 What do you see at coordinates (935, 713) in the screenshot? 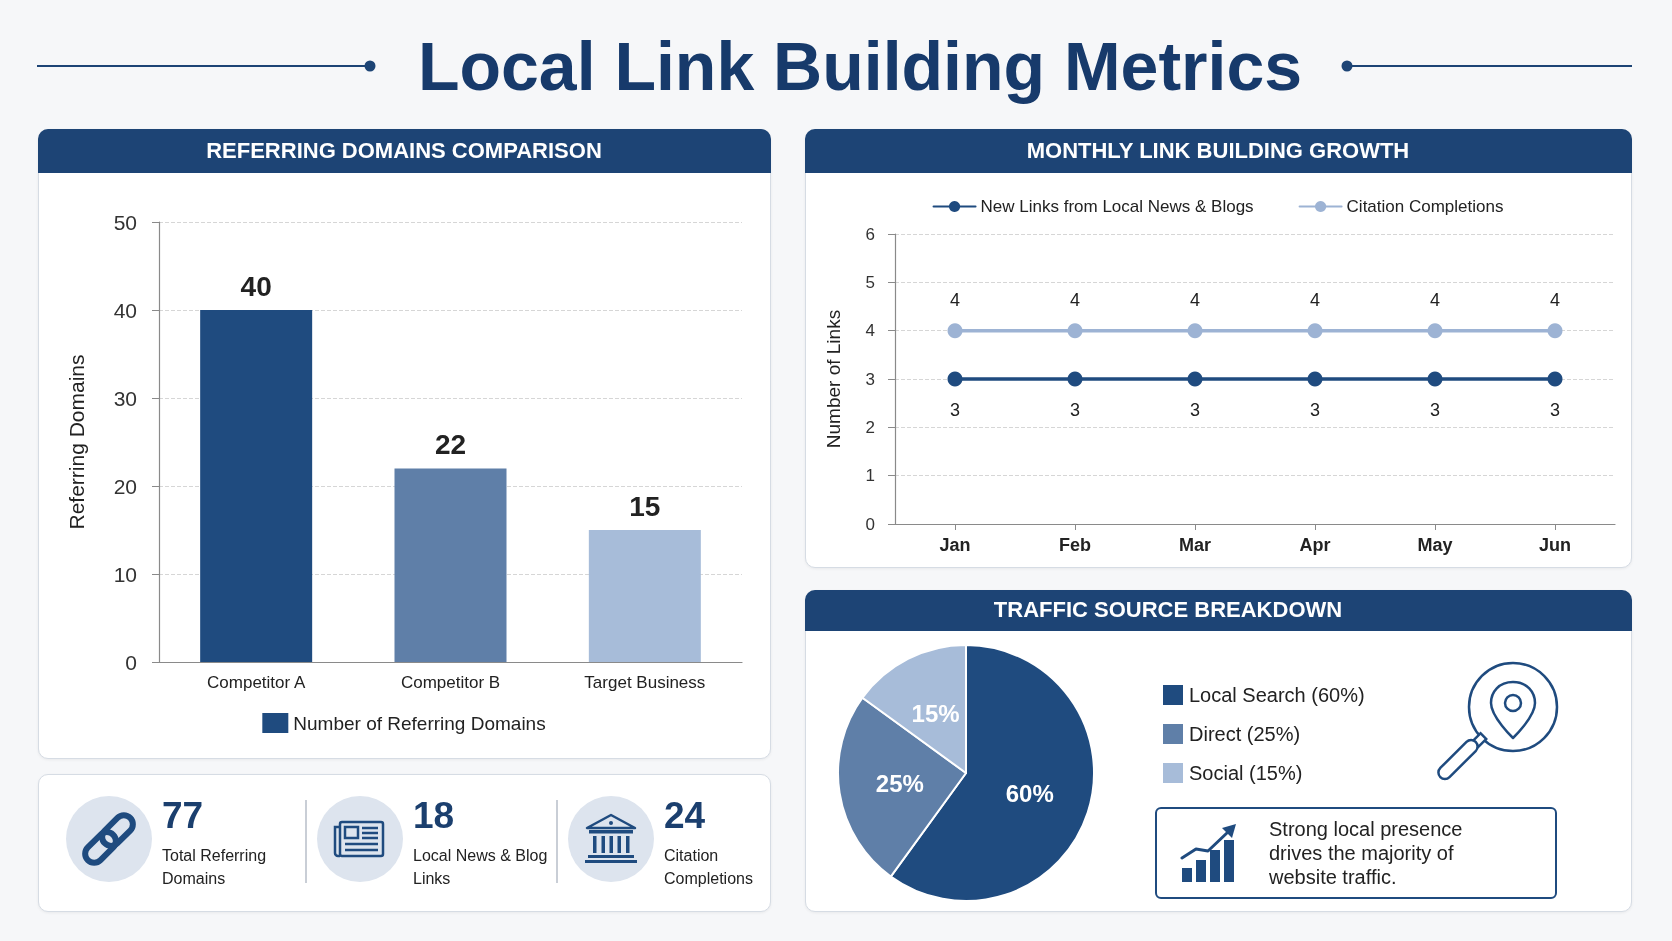
I see `data-label: 15%` at bounding box center [935, 713].